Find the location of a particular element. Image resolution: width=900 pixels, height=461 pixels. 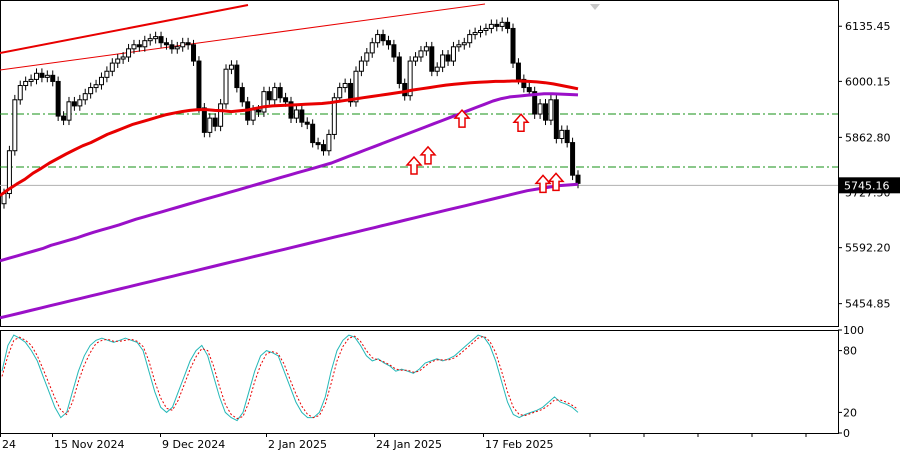

stochastic-tick-label: 0 is located at coordinates (846, 433).